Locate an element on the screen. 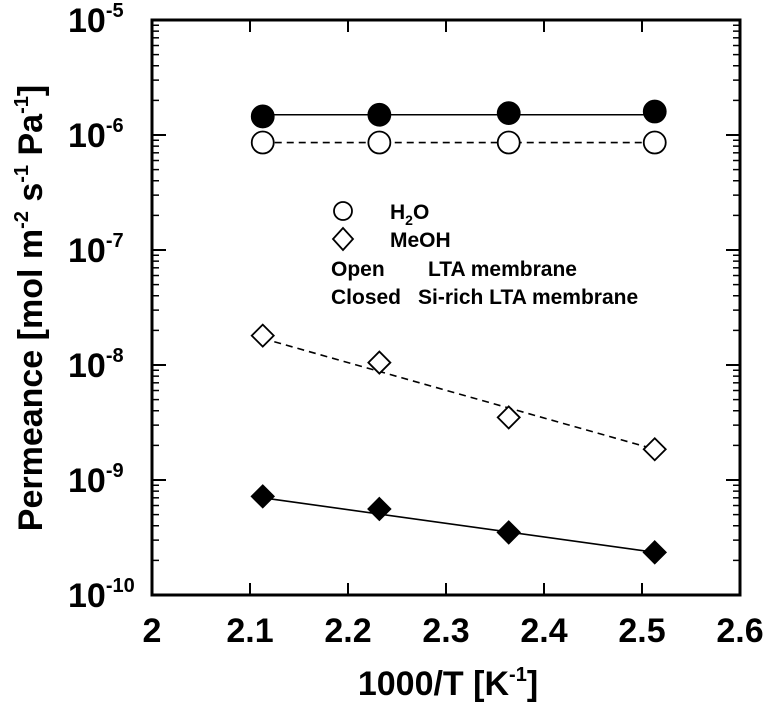 The width and height of the screenshot is (764, 705). y-axis-title-sup-3: -1 is located at coordinates (22, 105).